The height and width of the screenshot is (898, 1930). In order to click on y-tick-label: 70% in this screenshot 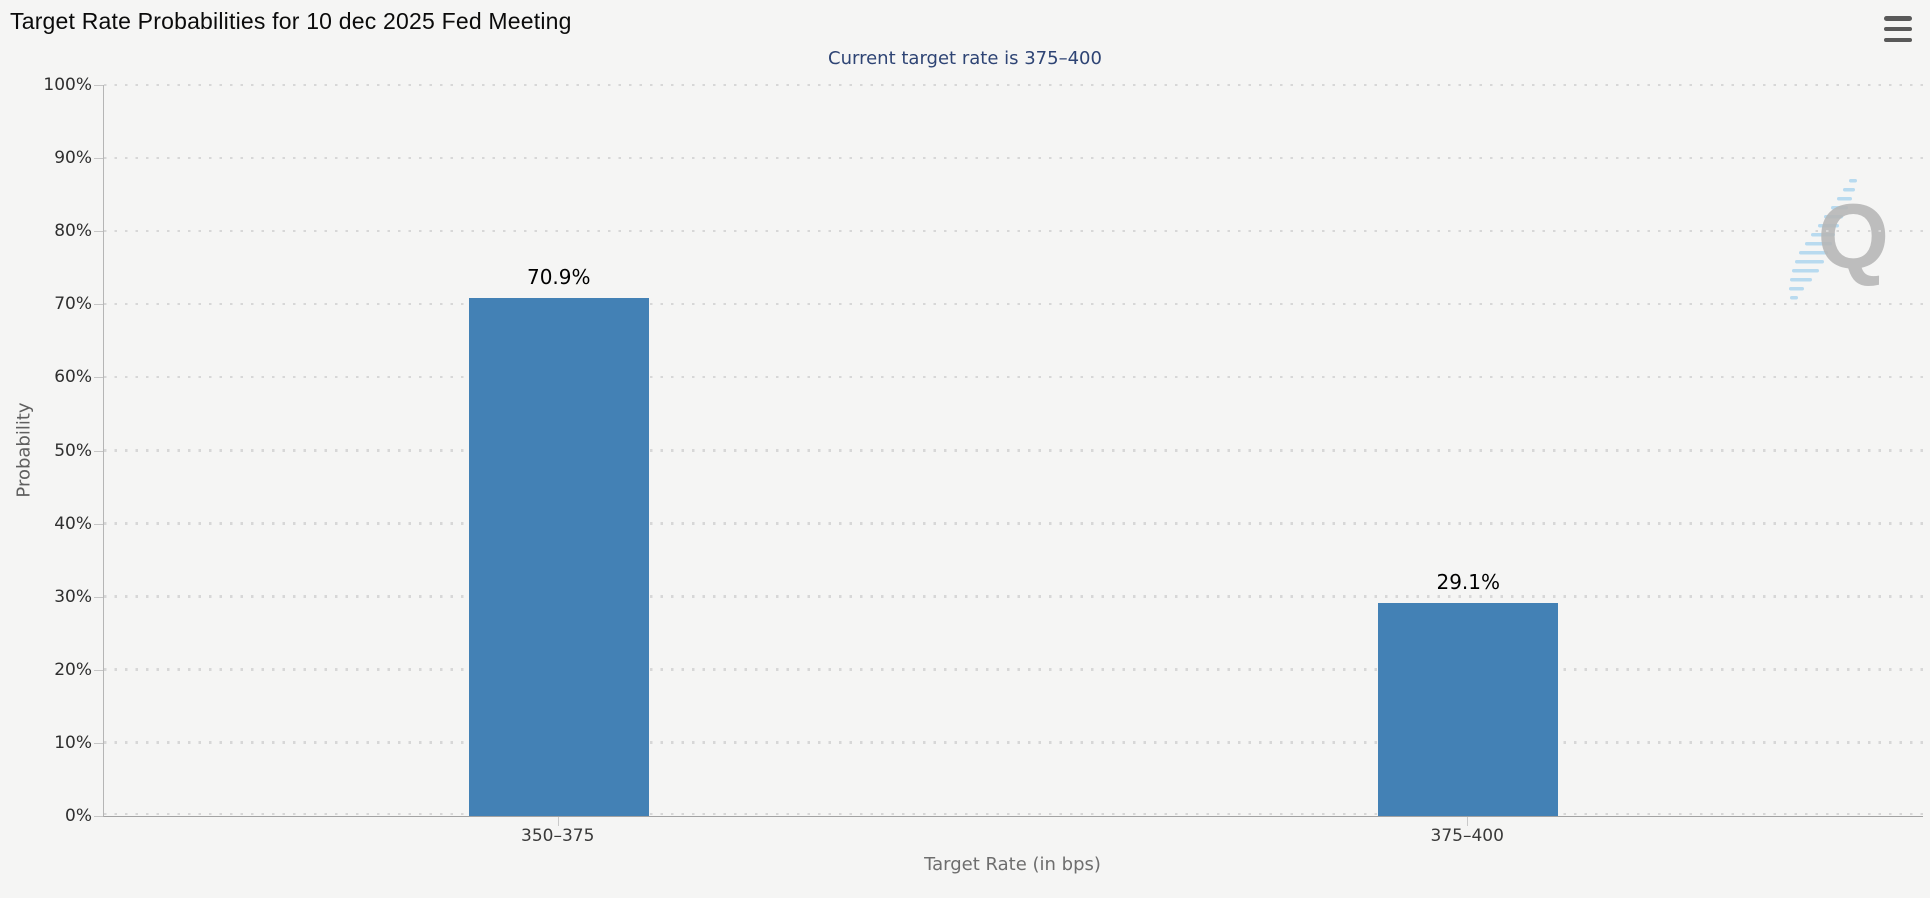, I will do `click(73, 304)`.